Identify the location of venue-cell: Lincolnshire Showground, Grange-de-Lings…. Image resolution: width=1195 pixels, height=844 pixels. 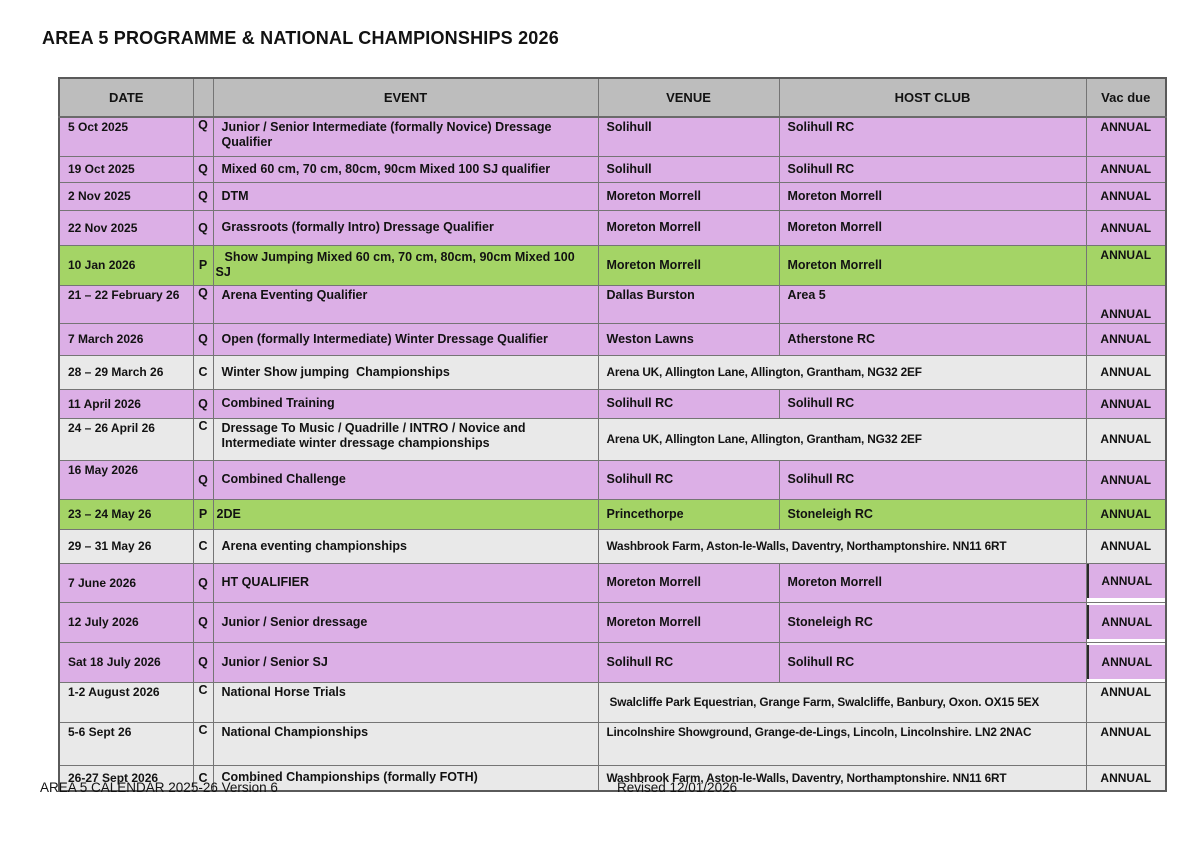
(842, 743).